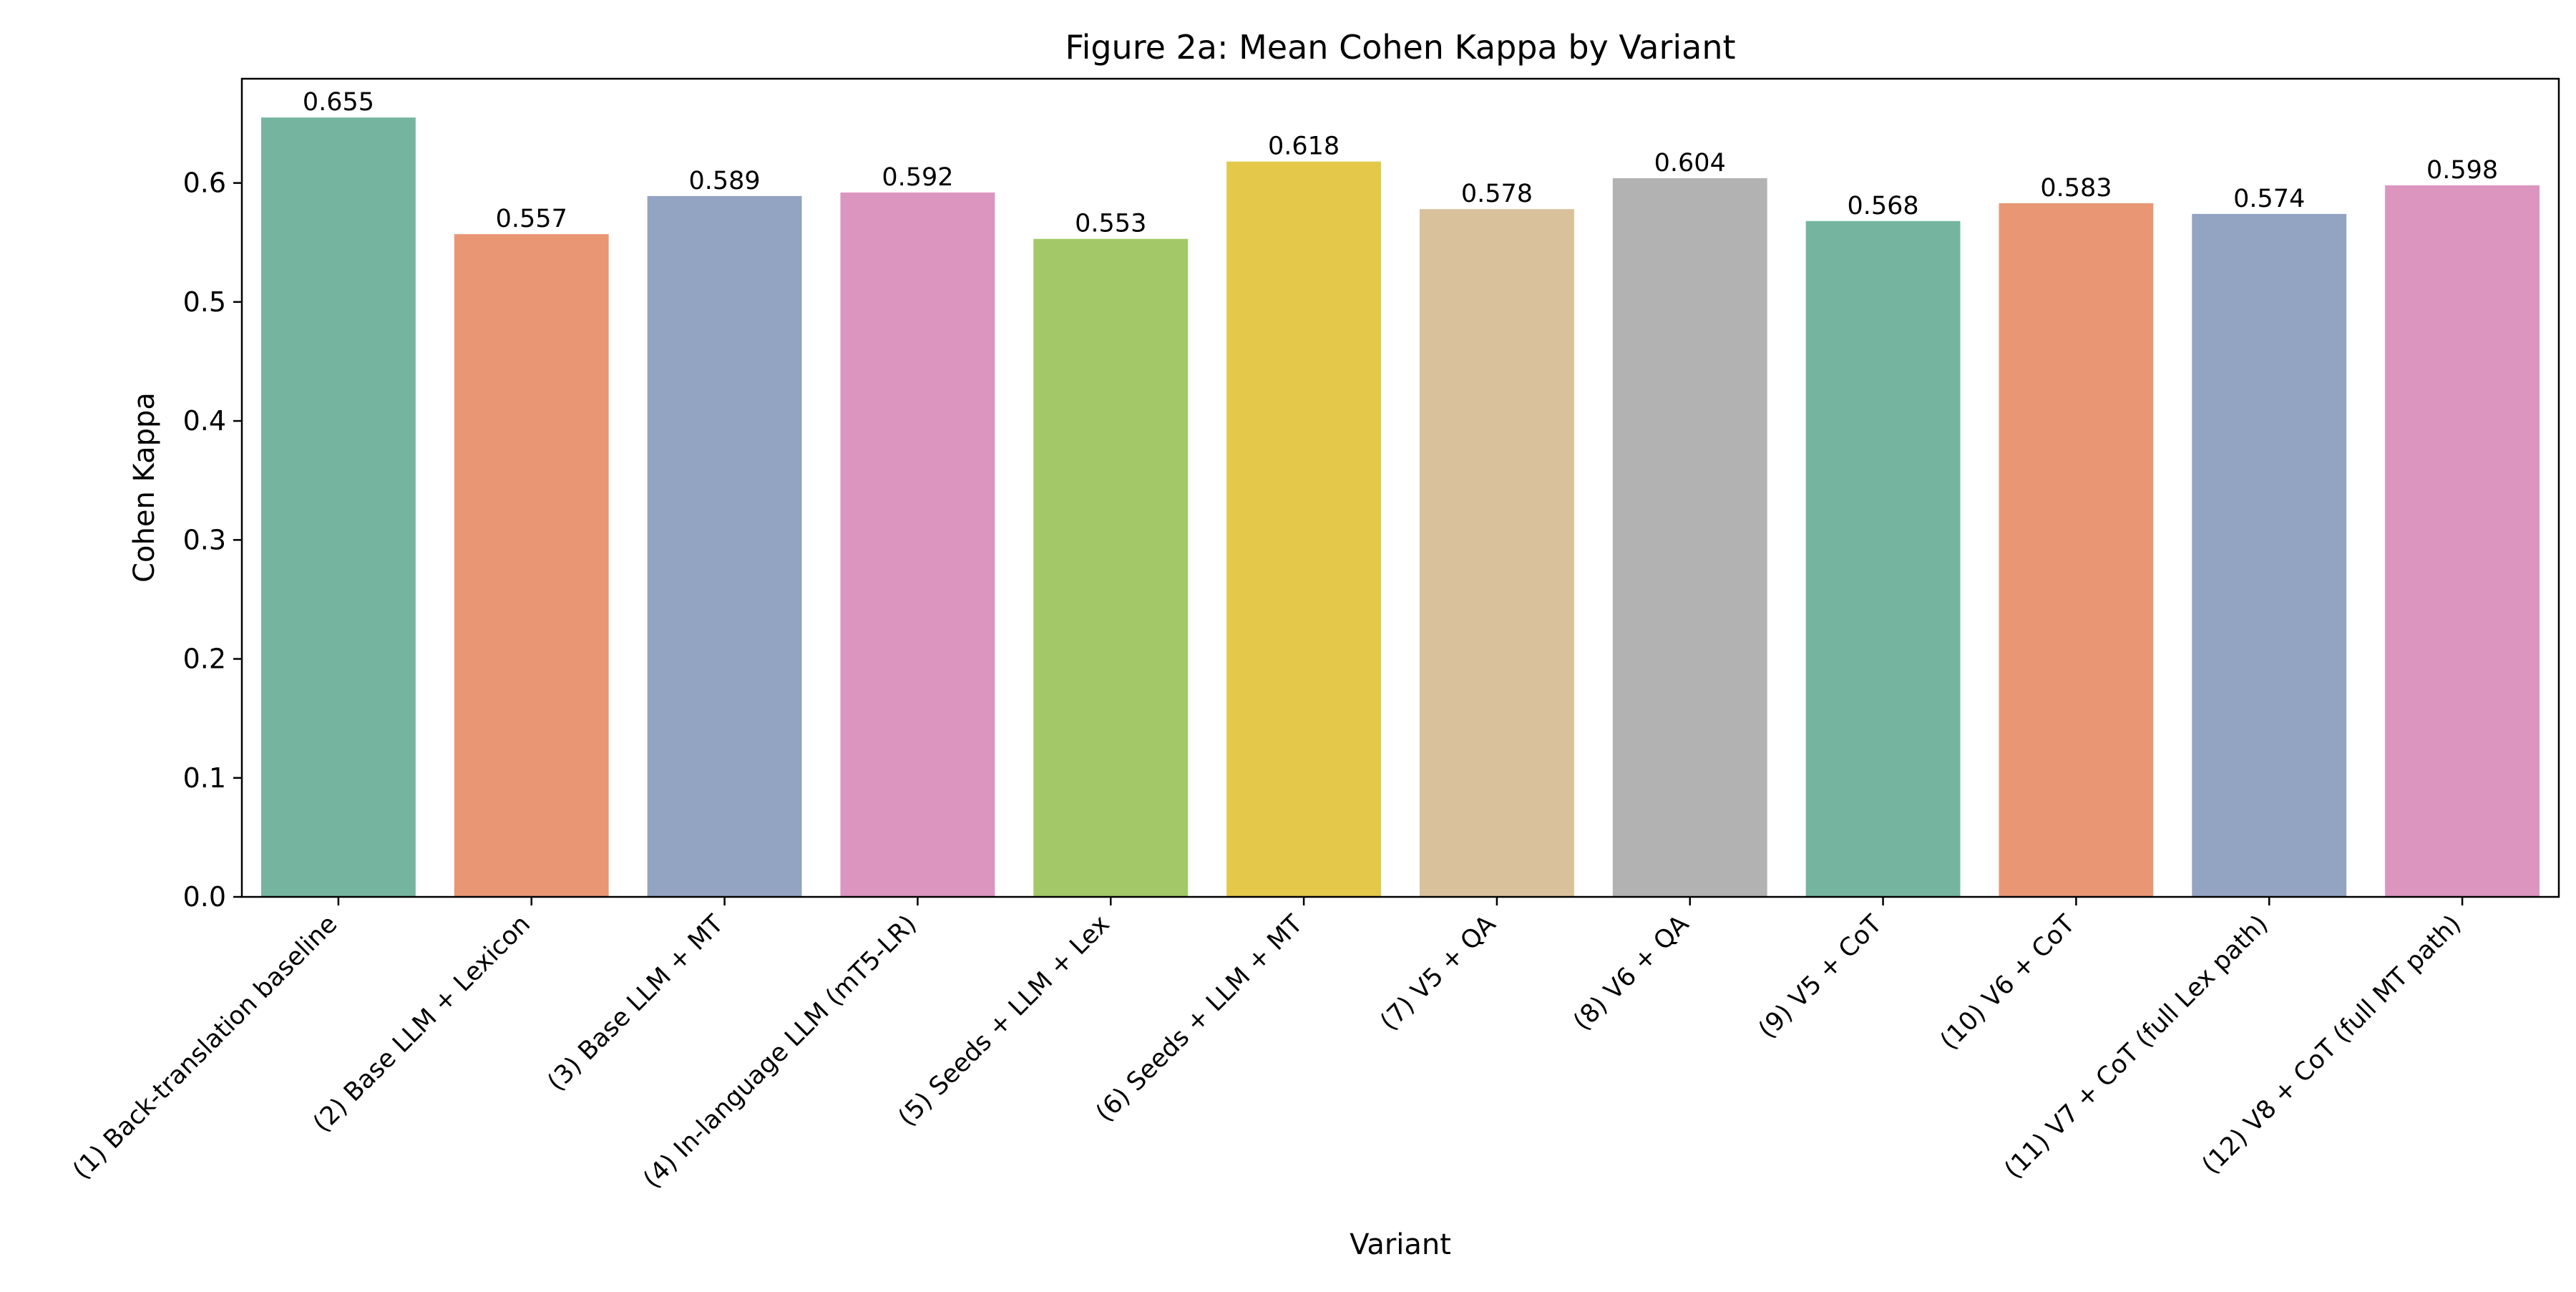  Describe the element at coordinates (1400, 1244) in the screenshot. I see `x-axis-label: Variant` at that location.